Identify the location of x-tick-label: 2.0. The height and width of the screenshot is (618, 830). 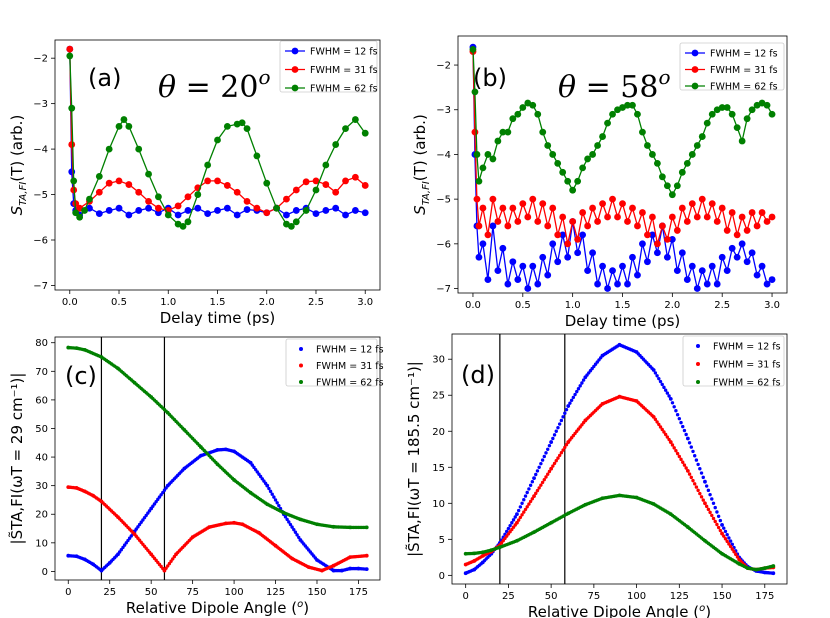
(672, 305).